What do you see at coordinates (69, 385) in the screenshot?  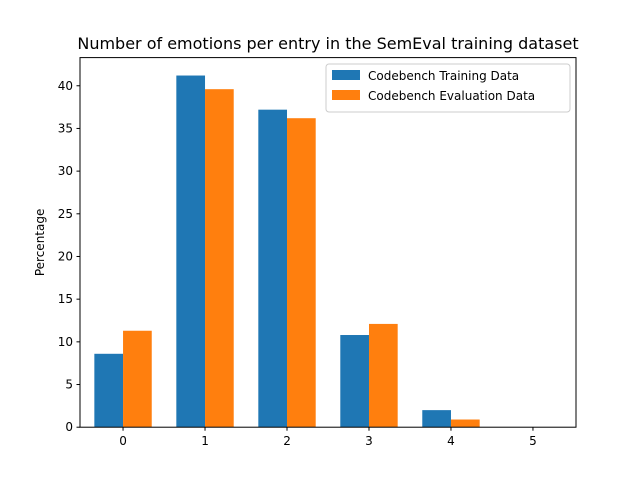 I see `y-tick-label: 5` at bounding box center [69, 385].